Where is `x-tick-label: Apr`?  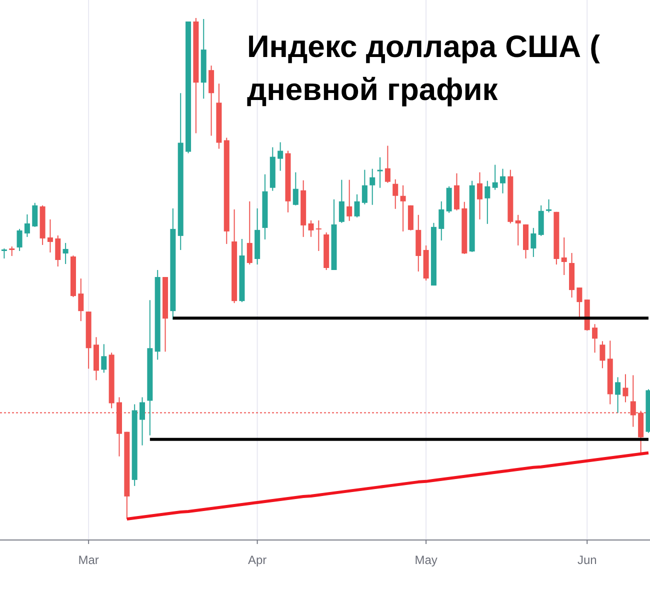
x-tick-label: Apr is located at coordinates (257, 560).